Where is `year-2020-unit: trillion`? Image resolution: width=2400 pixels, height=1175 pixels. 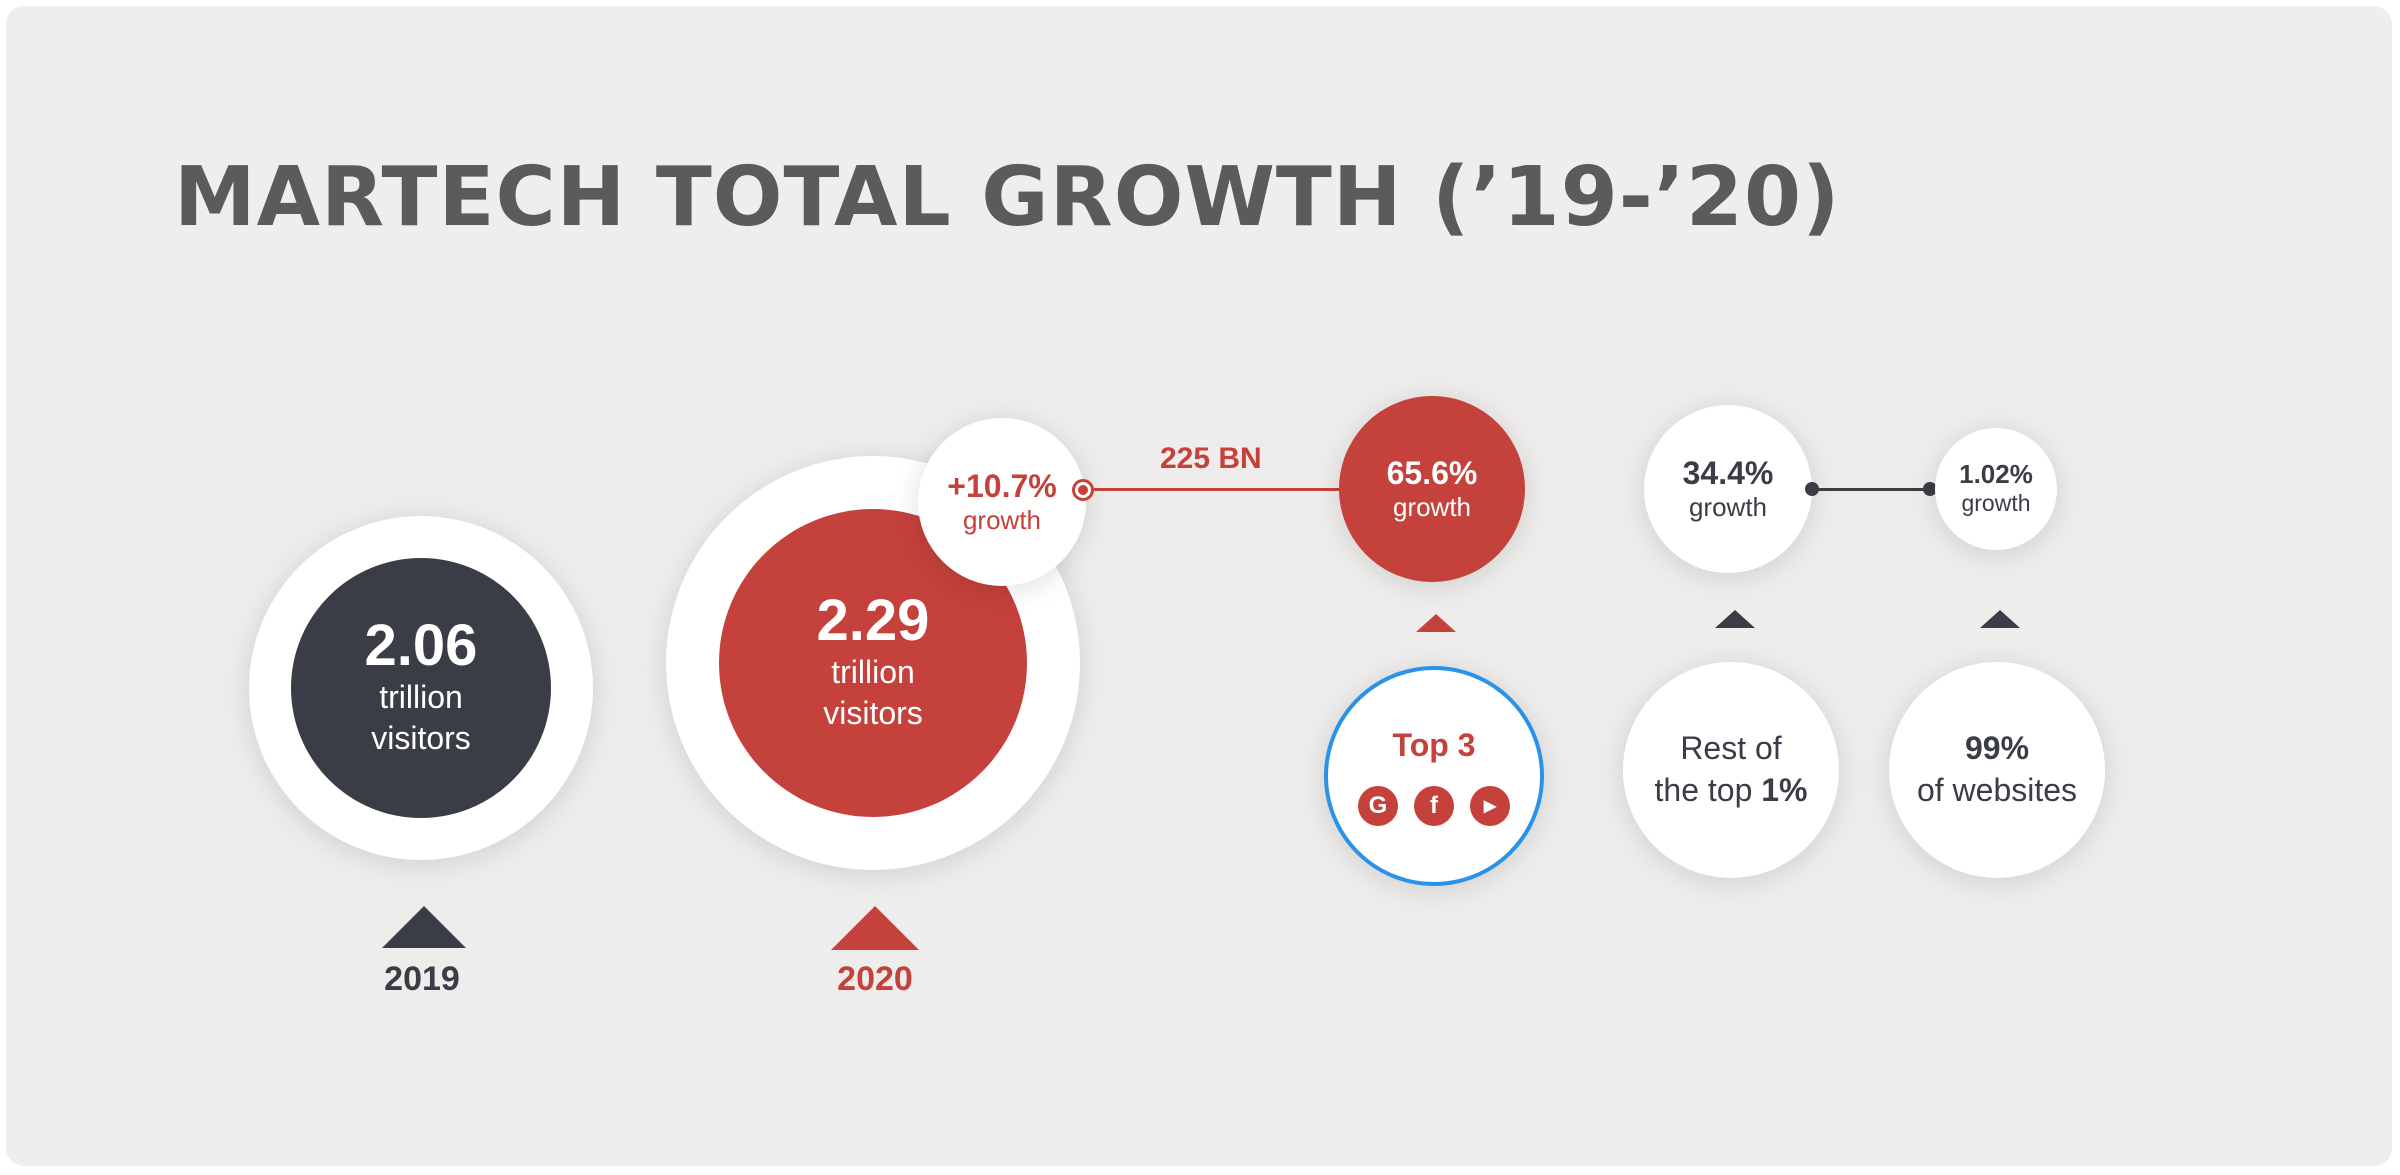 year-2020-unit: trillion is located at coordinates (873, 671).